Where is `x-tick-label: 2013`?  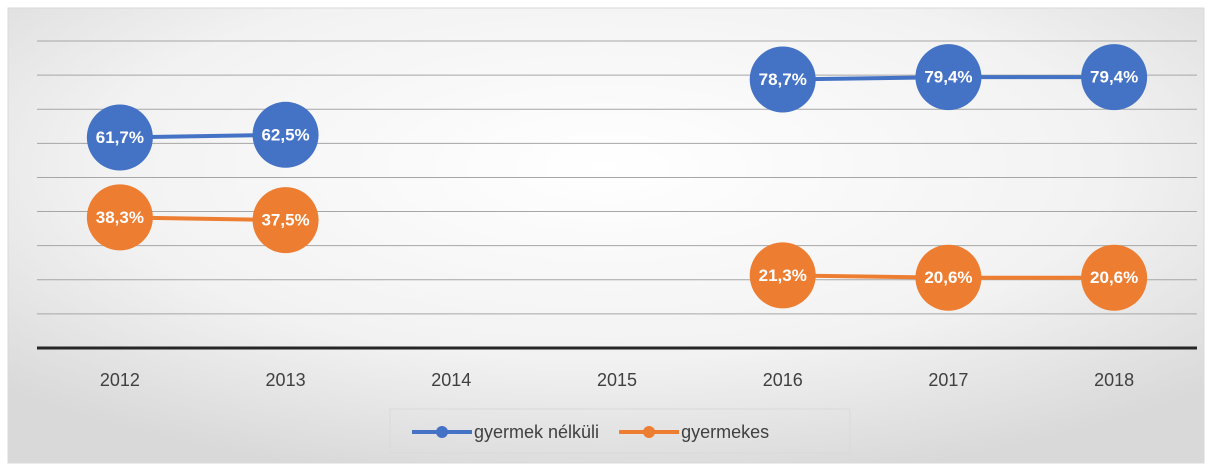
x-tick-label: 2013 is located at coordinates (286, 380).